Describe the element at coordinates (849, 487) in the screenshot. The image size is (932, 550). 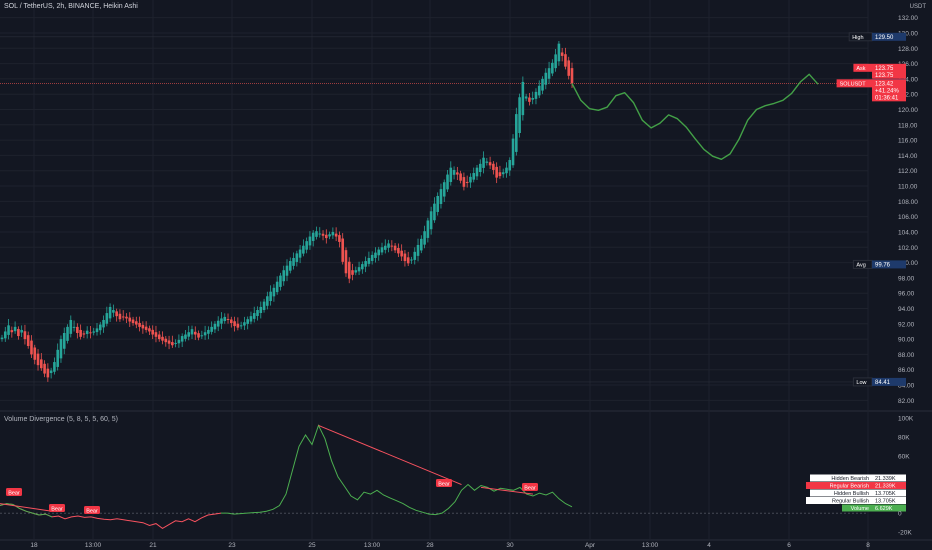
I see `indicator-label-name: Regular Bearish` at that location.